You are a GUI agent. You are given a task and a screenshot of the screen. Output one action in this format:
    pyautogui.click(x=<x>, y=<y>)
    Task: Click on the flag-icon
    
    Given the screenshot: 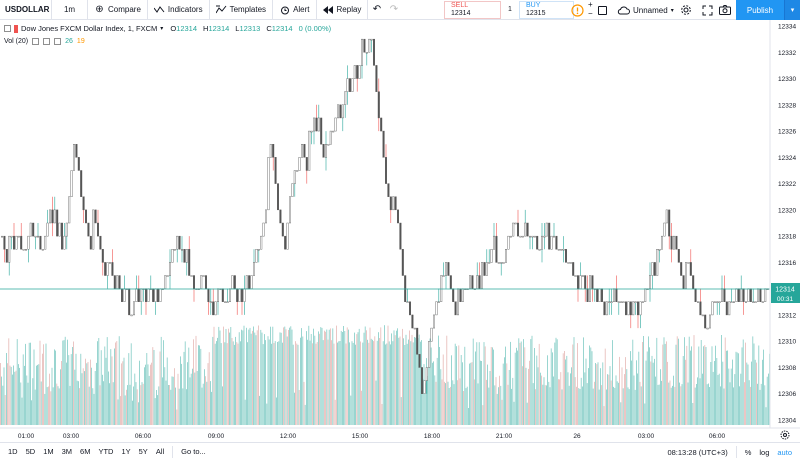 What is the action you would take?
    pyautogui.click(x=16, y=28)
    